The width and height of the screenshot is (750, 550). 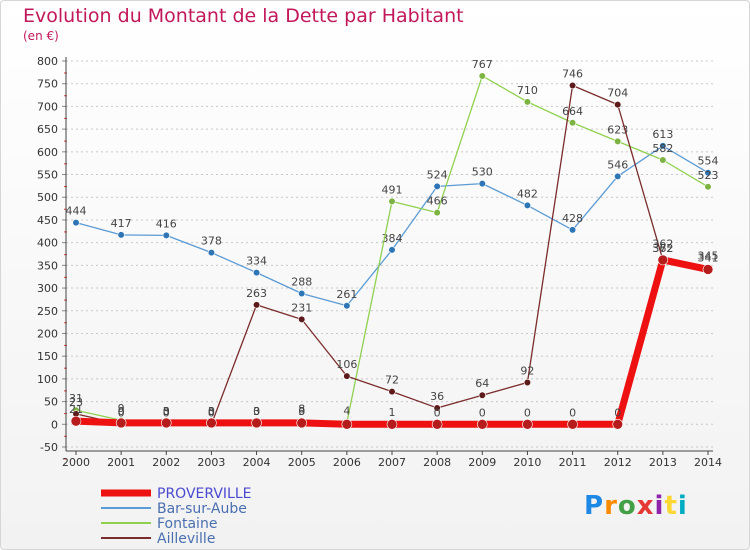 I want to click on data-label: 428, so click(x=572, y=218).